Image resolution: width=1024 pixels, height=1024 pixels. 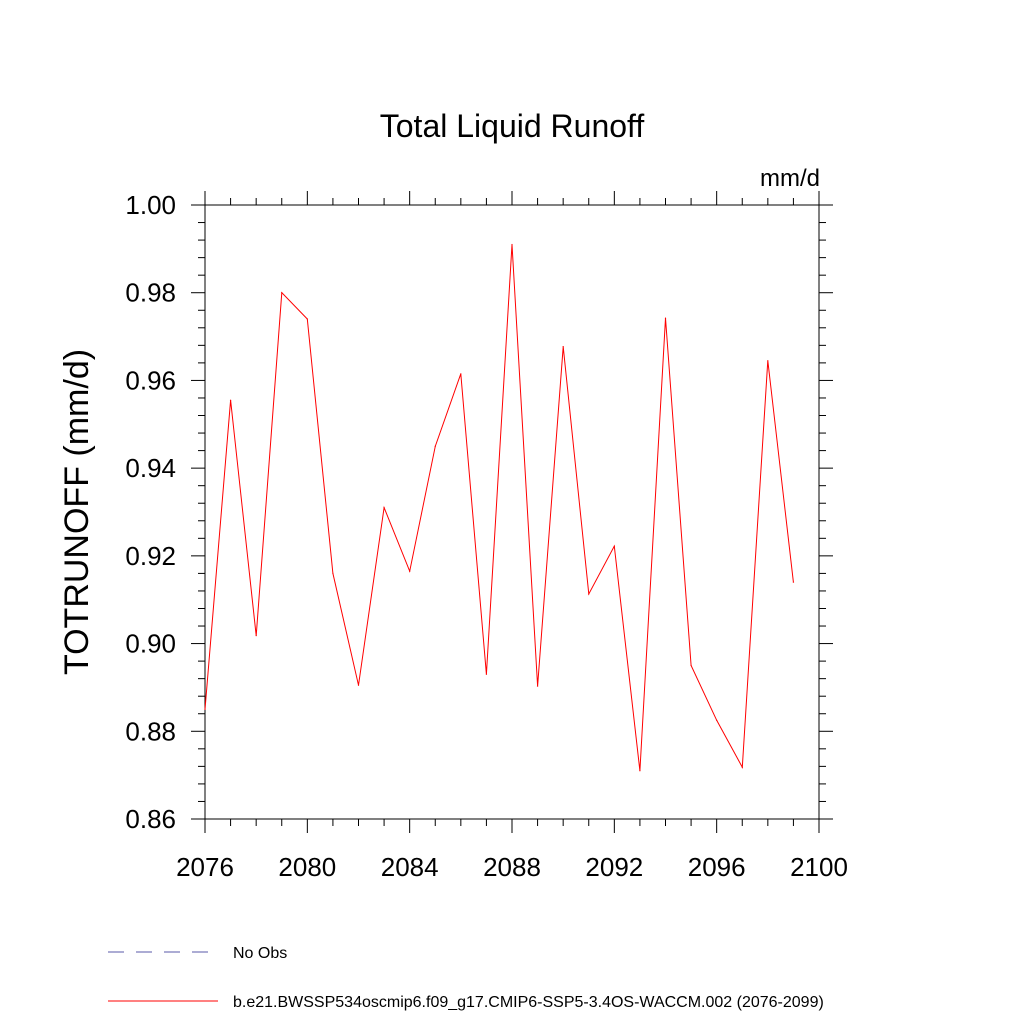 I want to click on y-tick-label: 0.92, so click(x=150, y=556).